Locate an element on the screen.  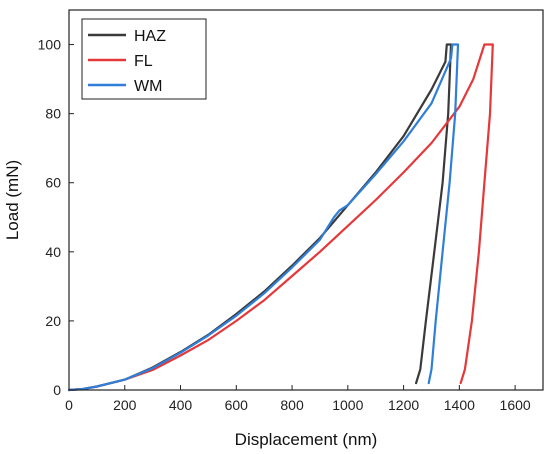
y-axis-ticks: 0 20 40 60 80 100 is located at coordinates (56, 217).